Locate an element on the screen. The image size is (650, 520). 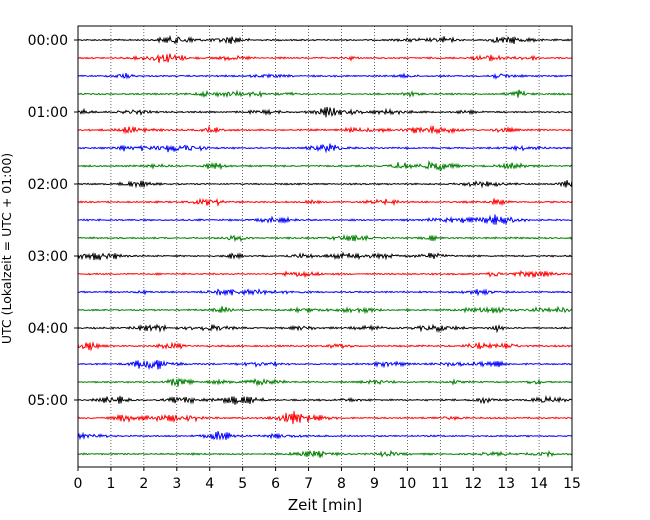
y-axis-label: UTC (Lokalzeit = UTC + 01:00) is located at coordinates (7, 248).